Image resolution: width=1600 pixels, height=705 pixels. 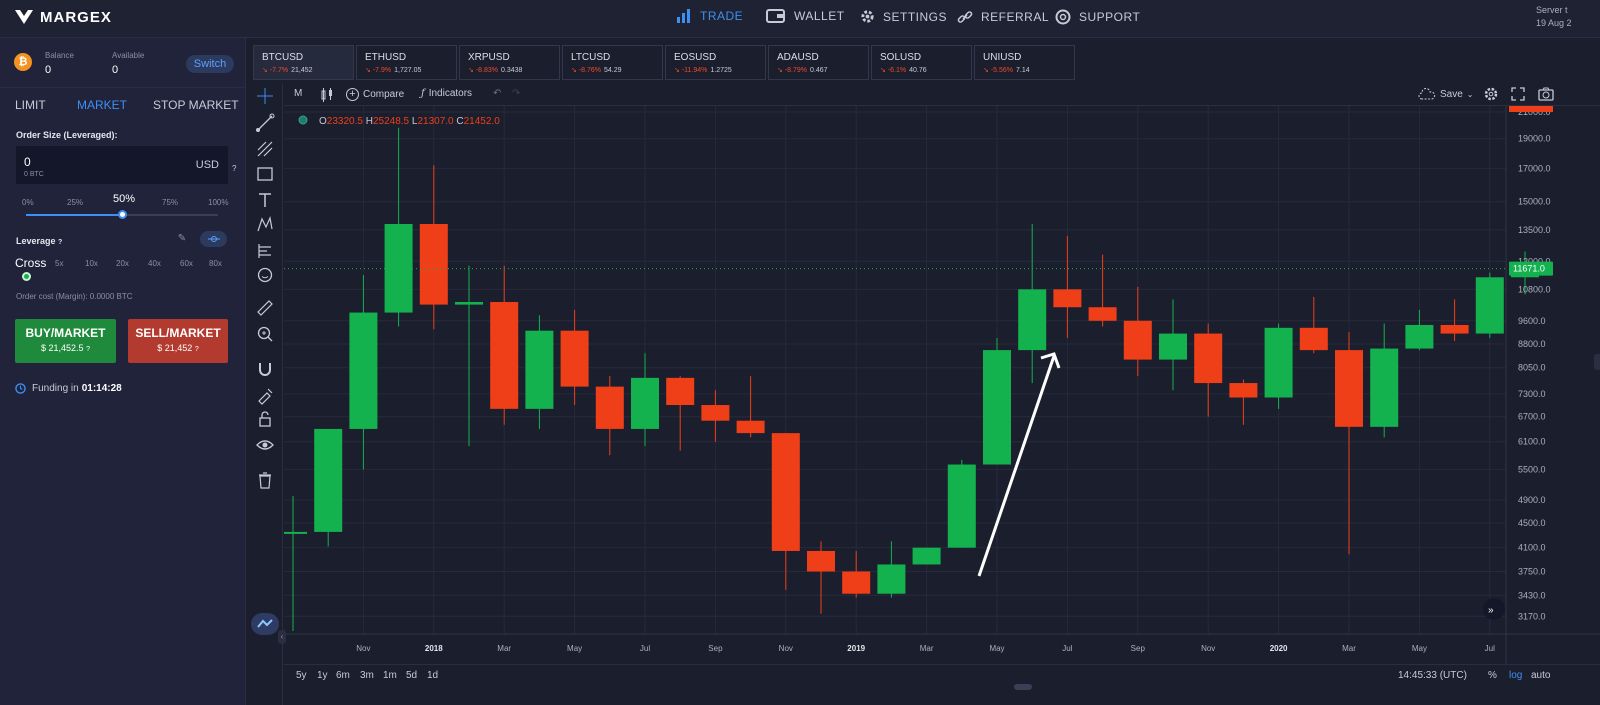 What do you see at coordinates (446, 93) in the screenshot?
I see `indicators-button: ƒ Indicators` at bounding box center [446, 93].